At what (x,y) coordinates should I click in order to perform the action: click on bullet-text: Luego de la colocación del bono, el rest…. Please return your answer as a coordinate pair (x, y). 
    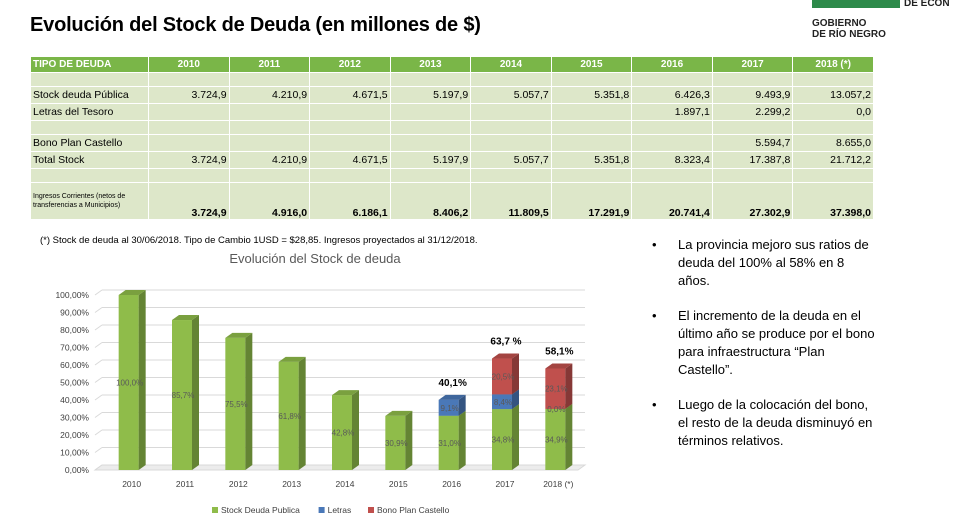
    Looking at the image, I should click on (775, 422).